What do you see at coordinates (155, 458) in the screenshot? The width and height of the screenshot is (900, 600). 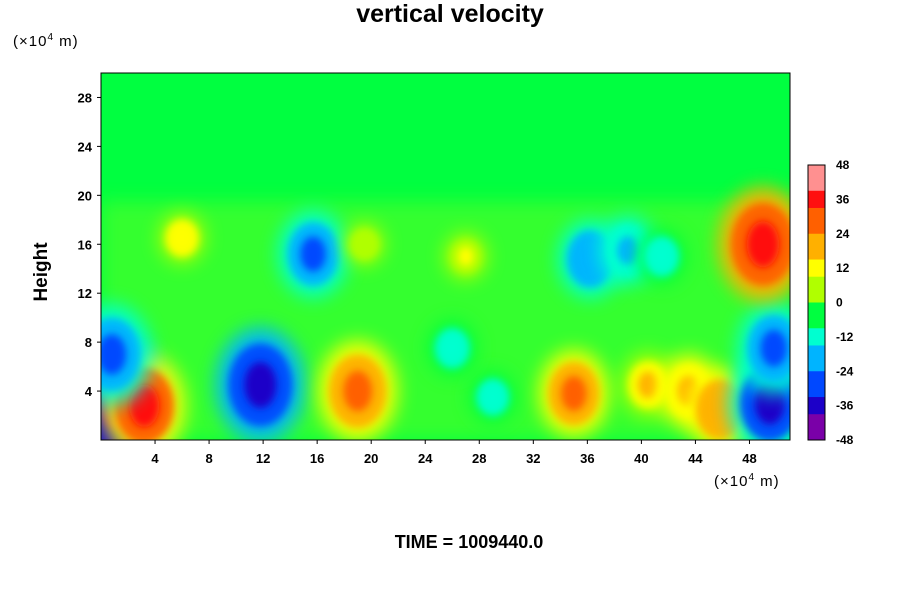 I see `x-tick-label: 4` at bounding box center [155, 458].